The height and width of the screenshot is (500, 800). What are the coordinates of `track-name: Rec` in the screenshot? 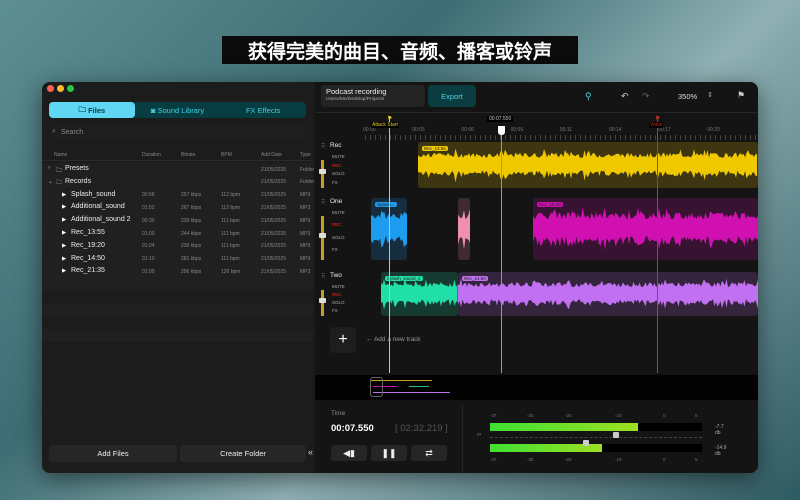 It's located at (336, 145).